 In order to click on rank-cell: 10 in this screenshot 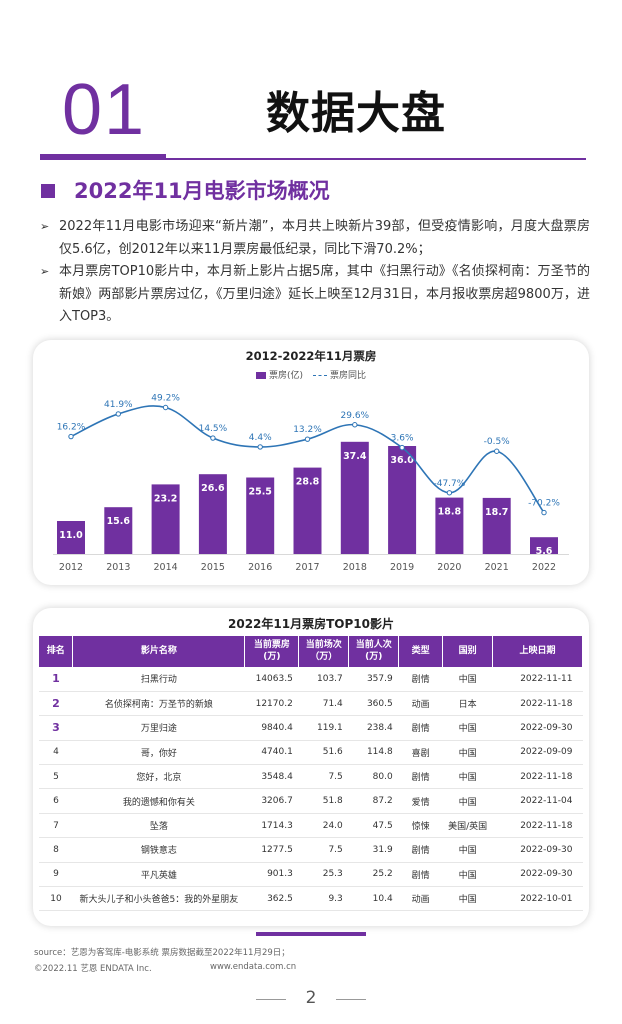, I will do `click(56, 899)`.